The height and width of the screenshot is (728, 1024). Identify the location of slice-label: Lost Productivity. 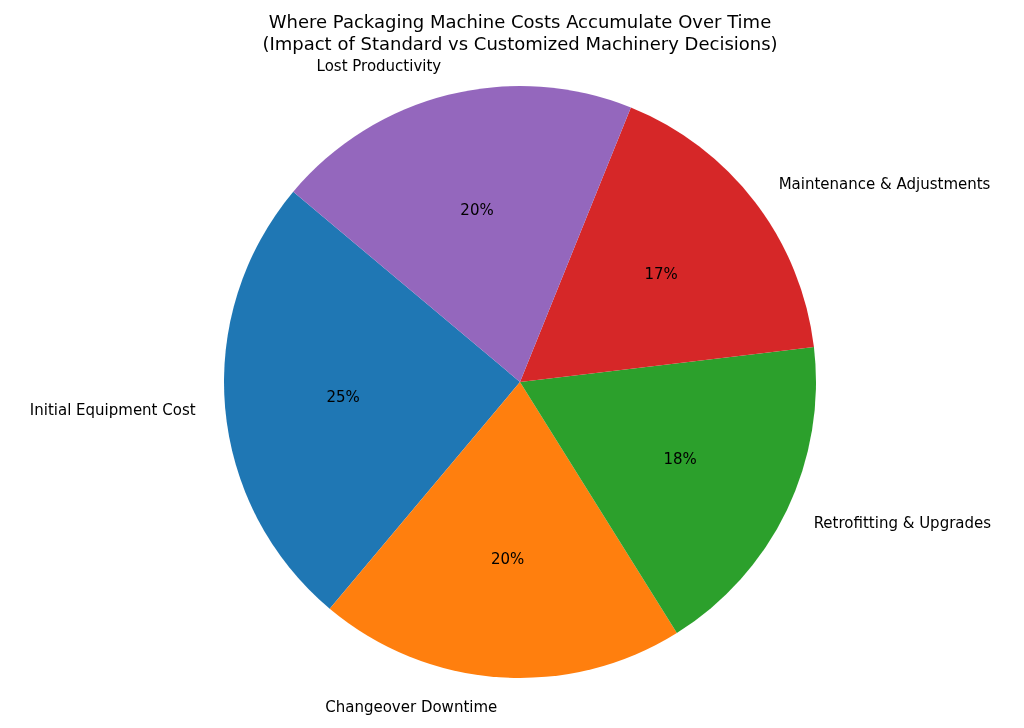
(379, 66).